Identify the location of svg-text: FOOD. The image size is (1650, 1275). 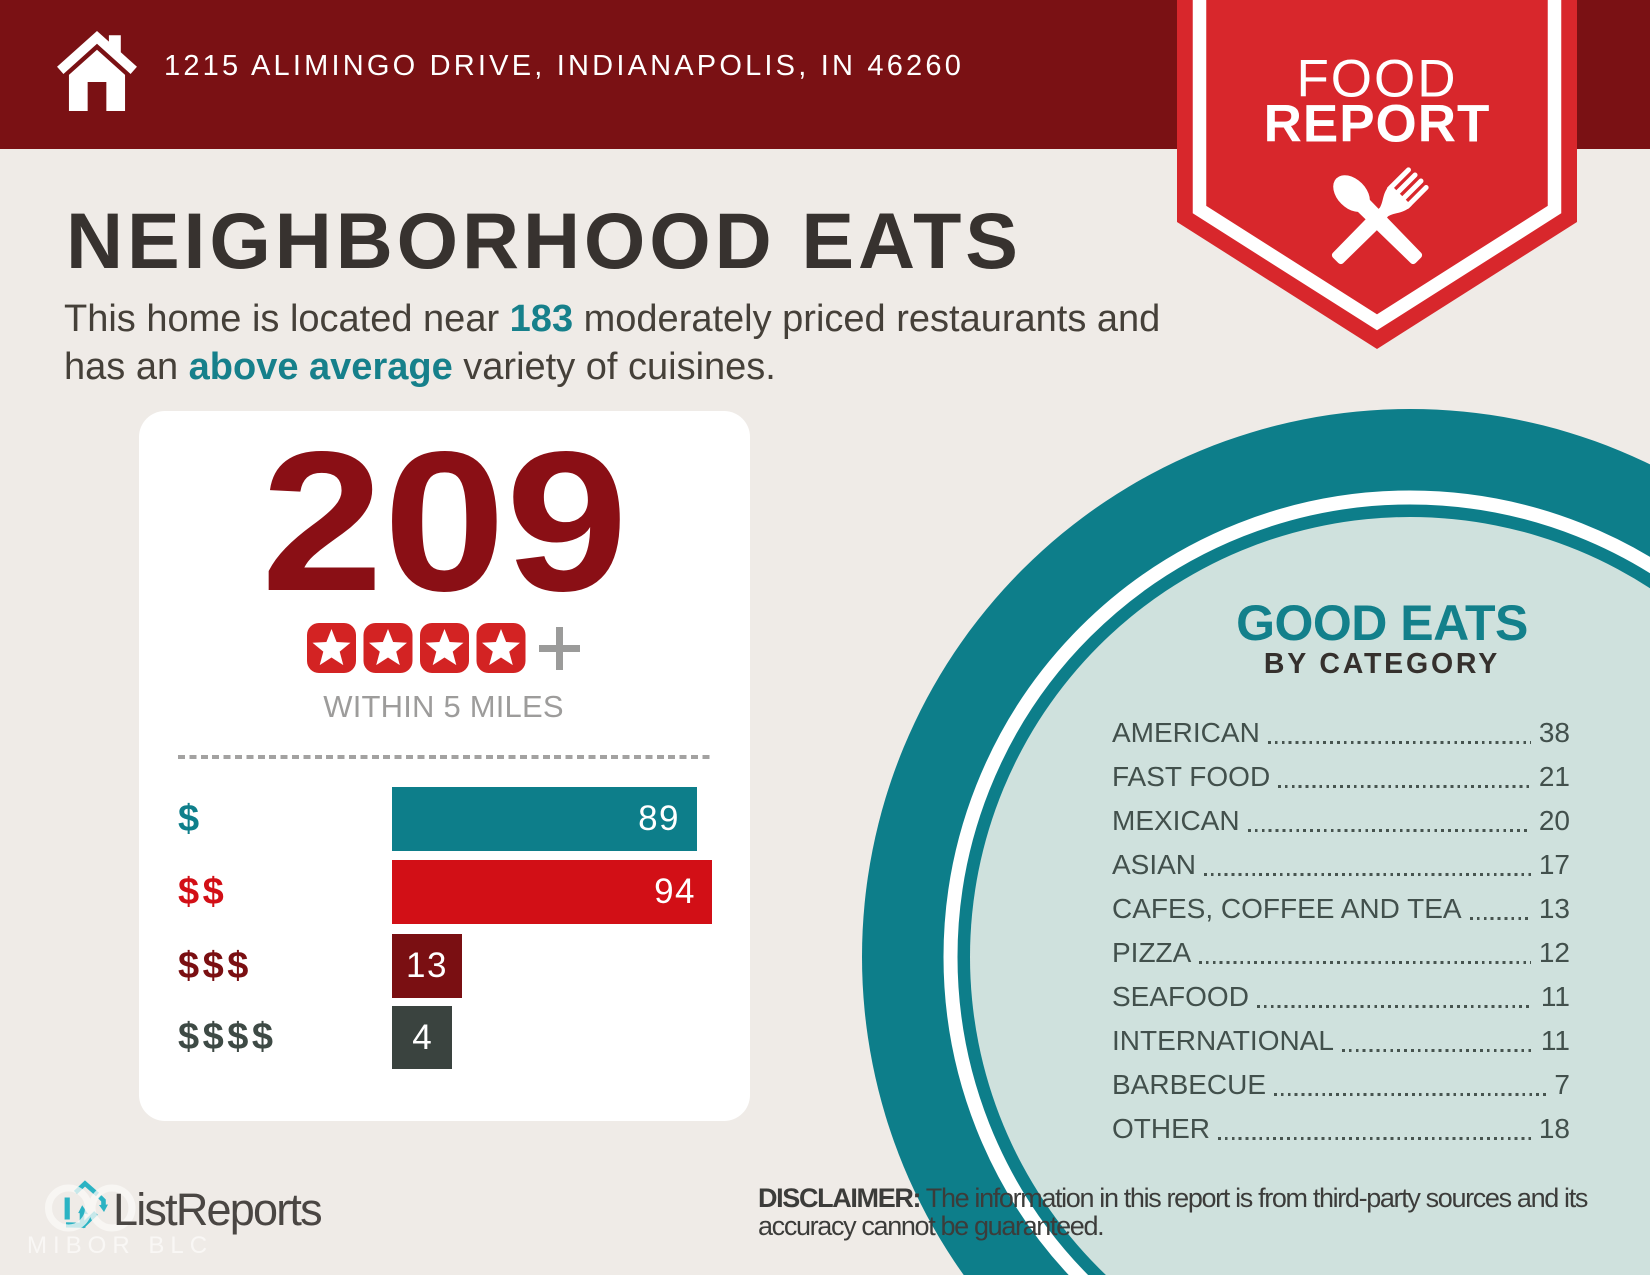
(1376, 79).